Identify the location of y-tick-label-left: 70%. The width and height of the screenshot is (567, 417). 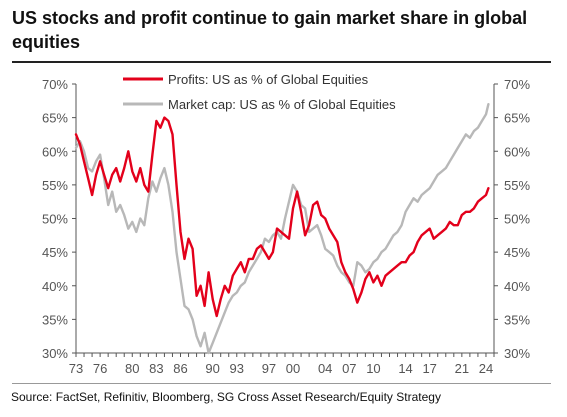
(55, 84).